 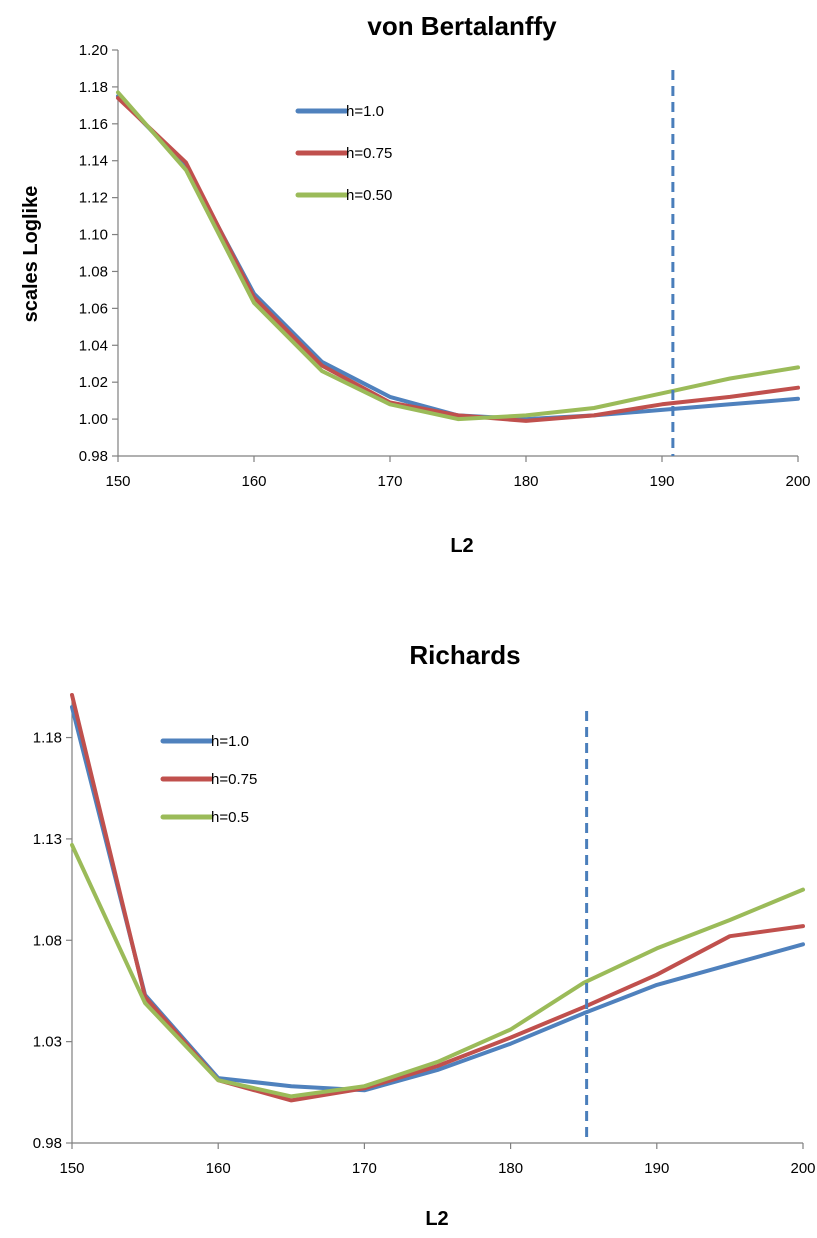 I want to click on y-tick-label: 1.14, so click(x=93, y=161).